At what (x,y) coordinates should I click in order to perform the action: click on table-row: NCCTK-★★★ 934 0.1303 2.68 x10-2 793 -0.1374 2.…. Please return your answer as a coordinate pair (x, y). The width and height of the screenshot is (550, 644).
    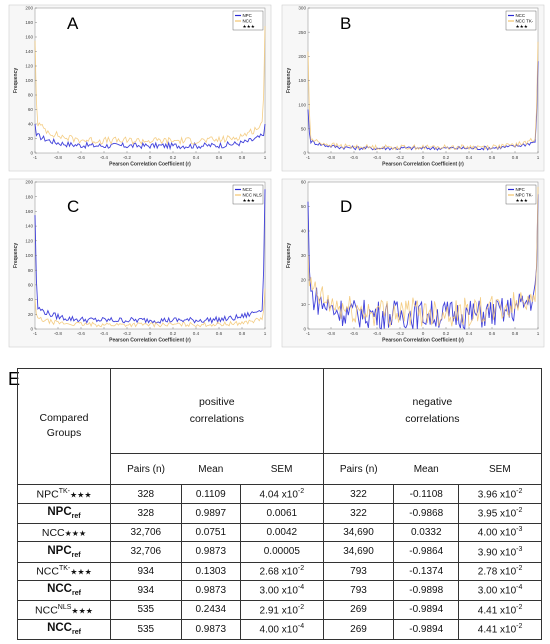
    Looking at the image, I should click on (279, 571).